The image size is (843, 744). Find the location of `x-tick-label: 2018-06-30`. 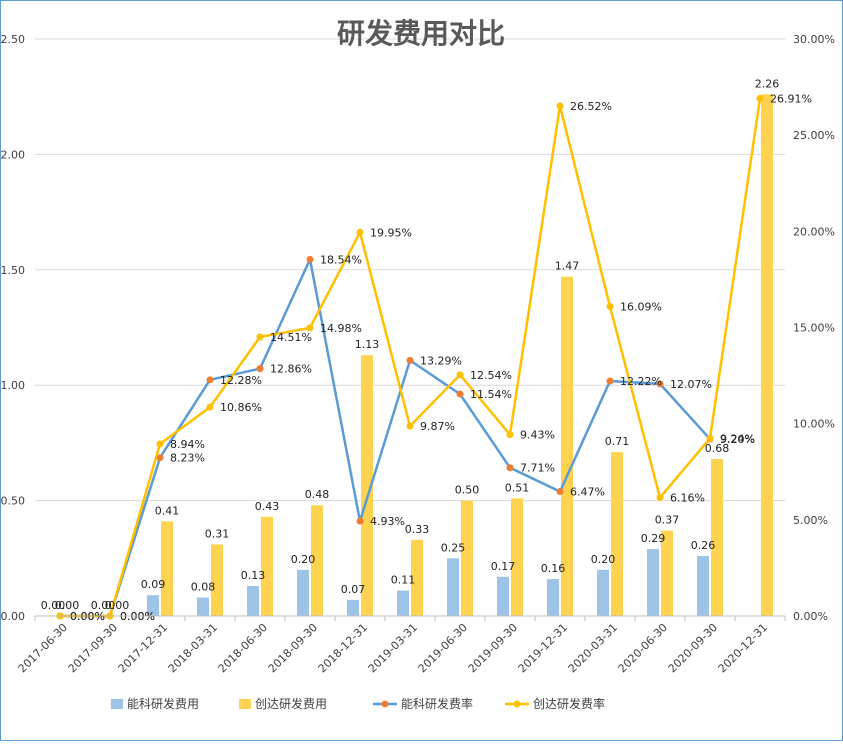

x-tick-label: 2018-06-30 is located at coordinates (243, 648).